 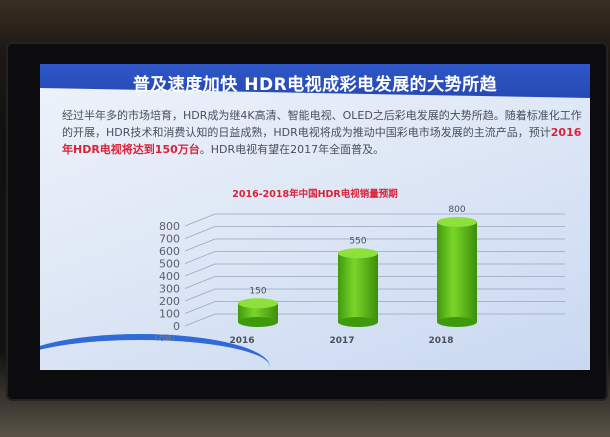 What do you see at coordinates (456, 210) in the screenshot?
I see `data-label: 800` at bounding box center [456, 210].